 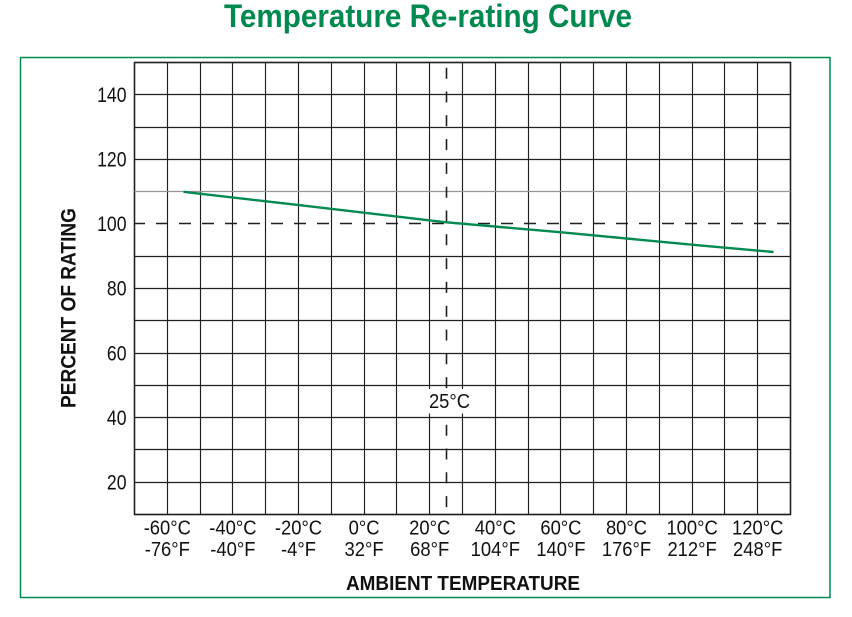 What do you see at coordinates (298, 550) in the screenshot?
I see `svg-text: -4°F` at bounding box center [298, 550].